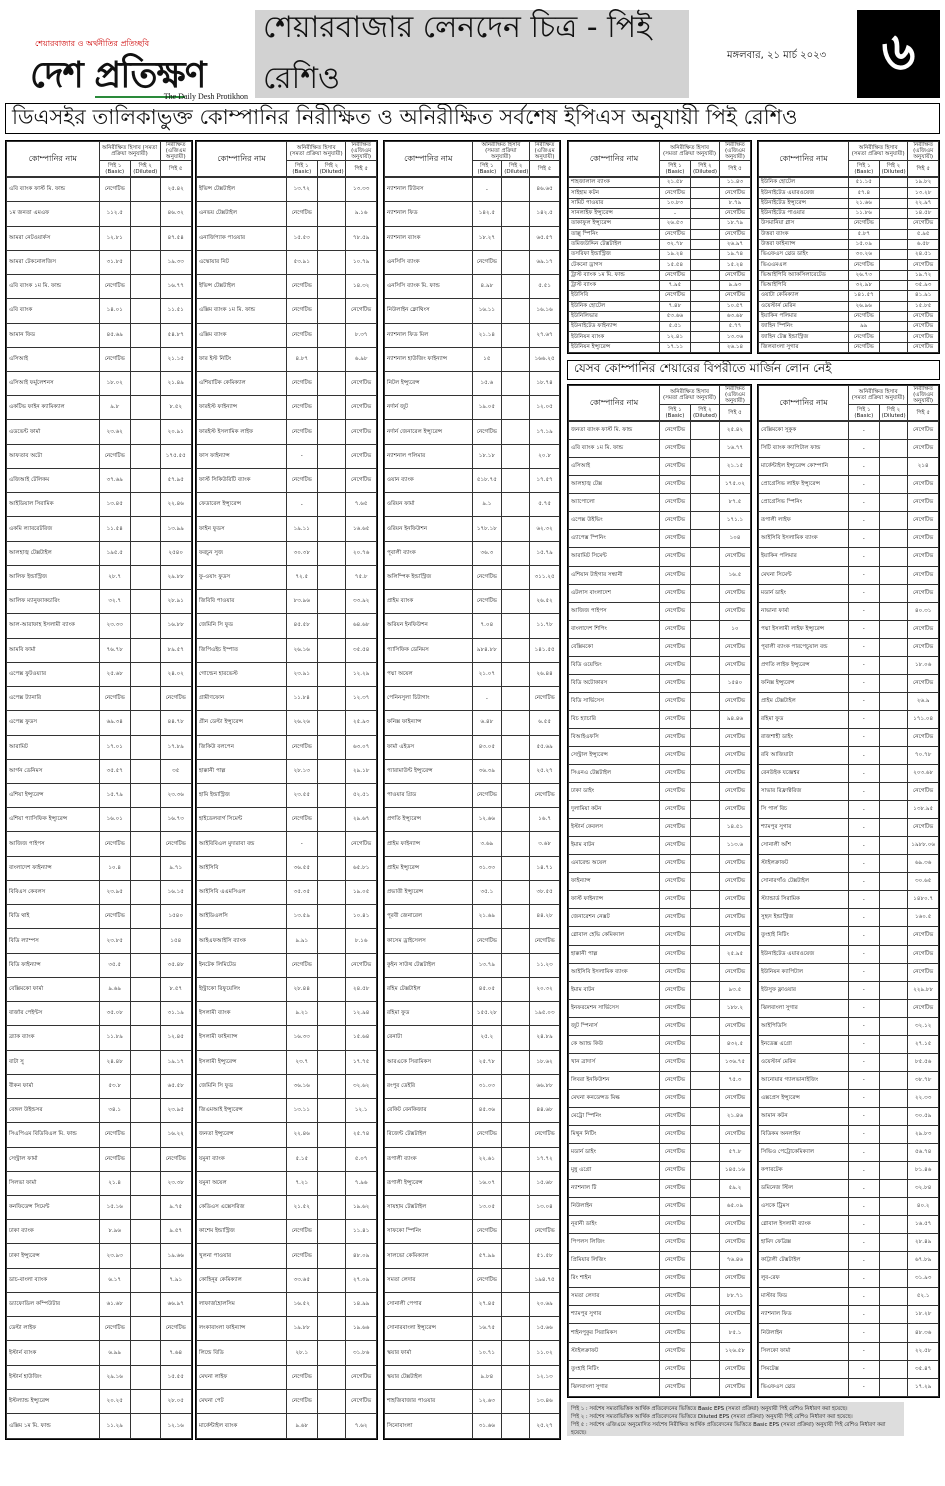 The width and height of the screenshot is (945, 1486). Describe the element at coordinates (176, 941) in the screenshot. I see `pe5-value: ১৫৪` at that location.